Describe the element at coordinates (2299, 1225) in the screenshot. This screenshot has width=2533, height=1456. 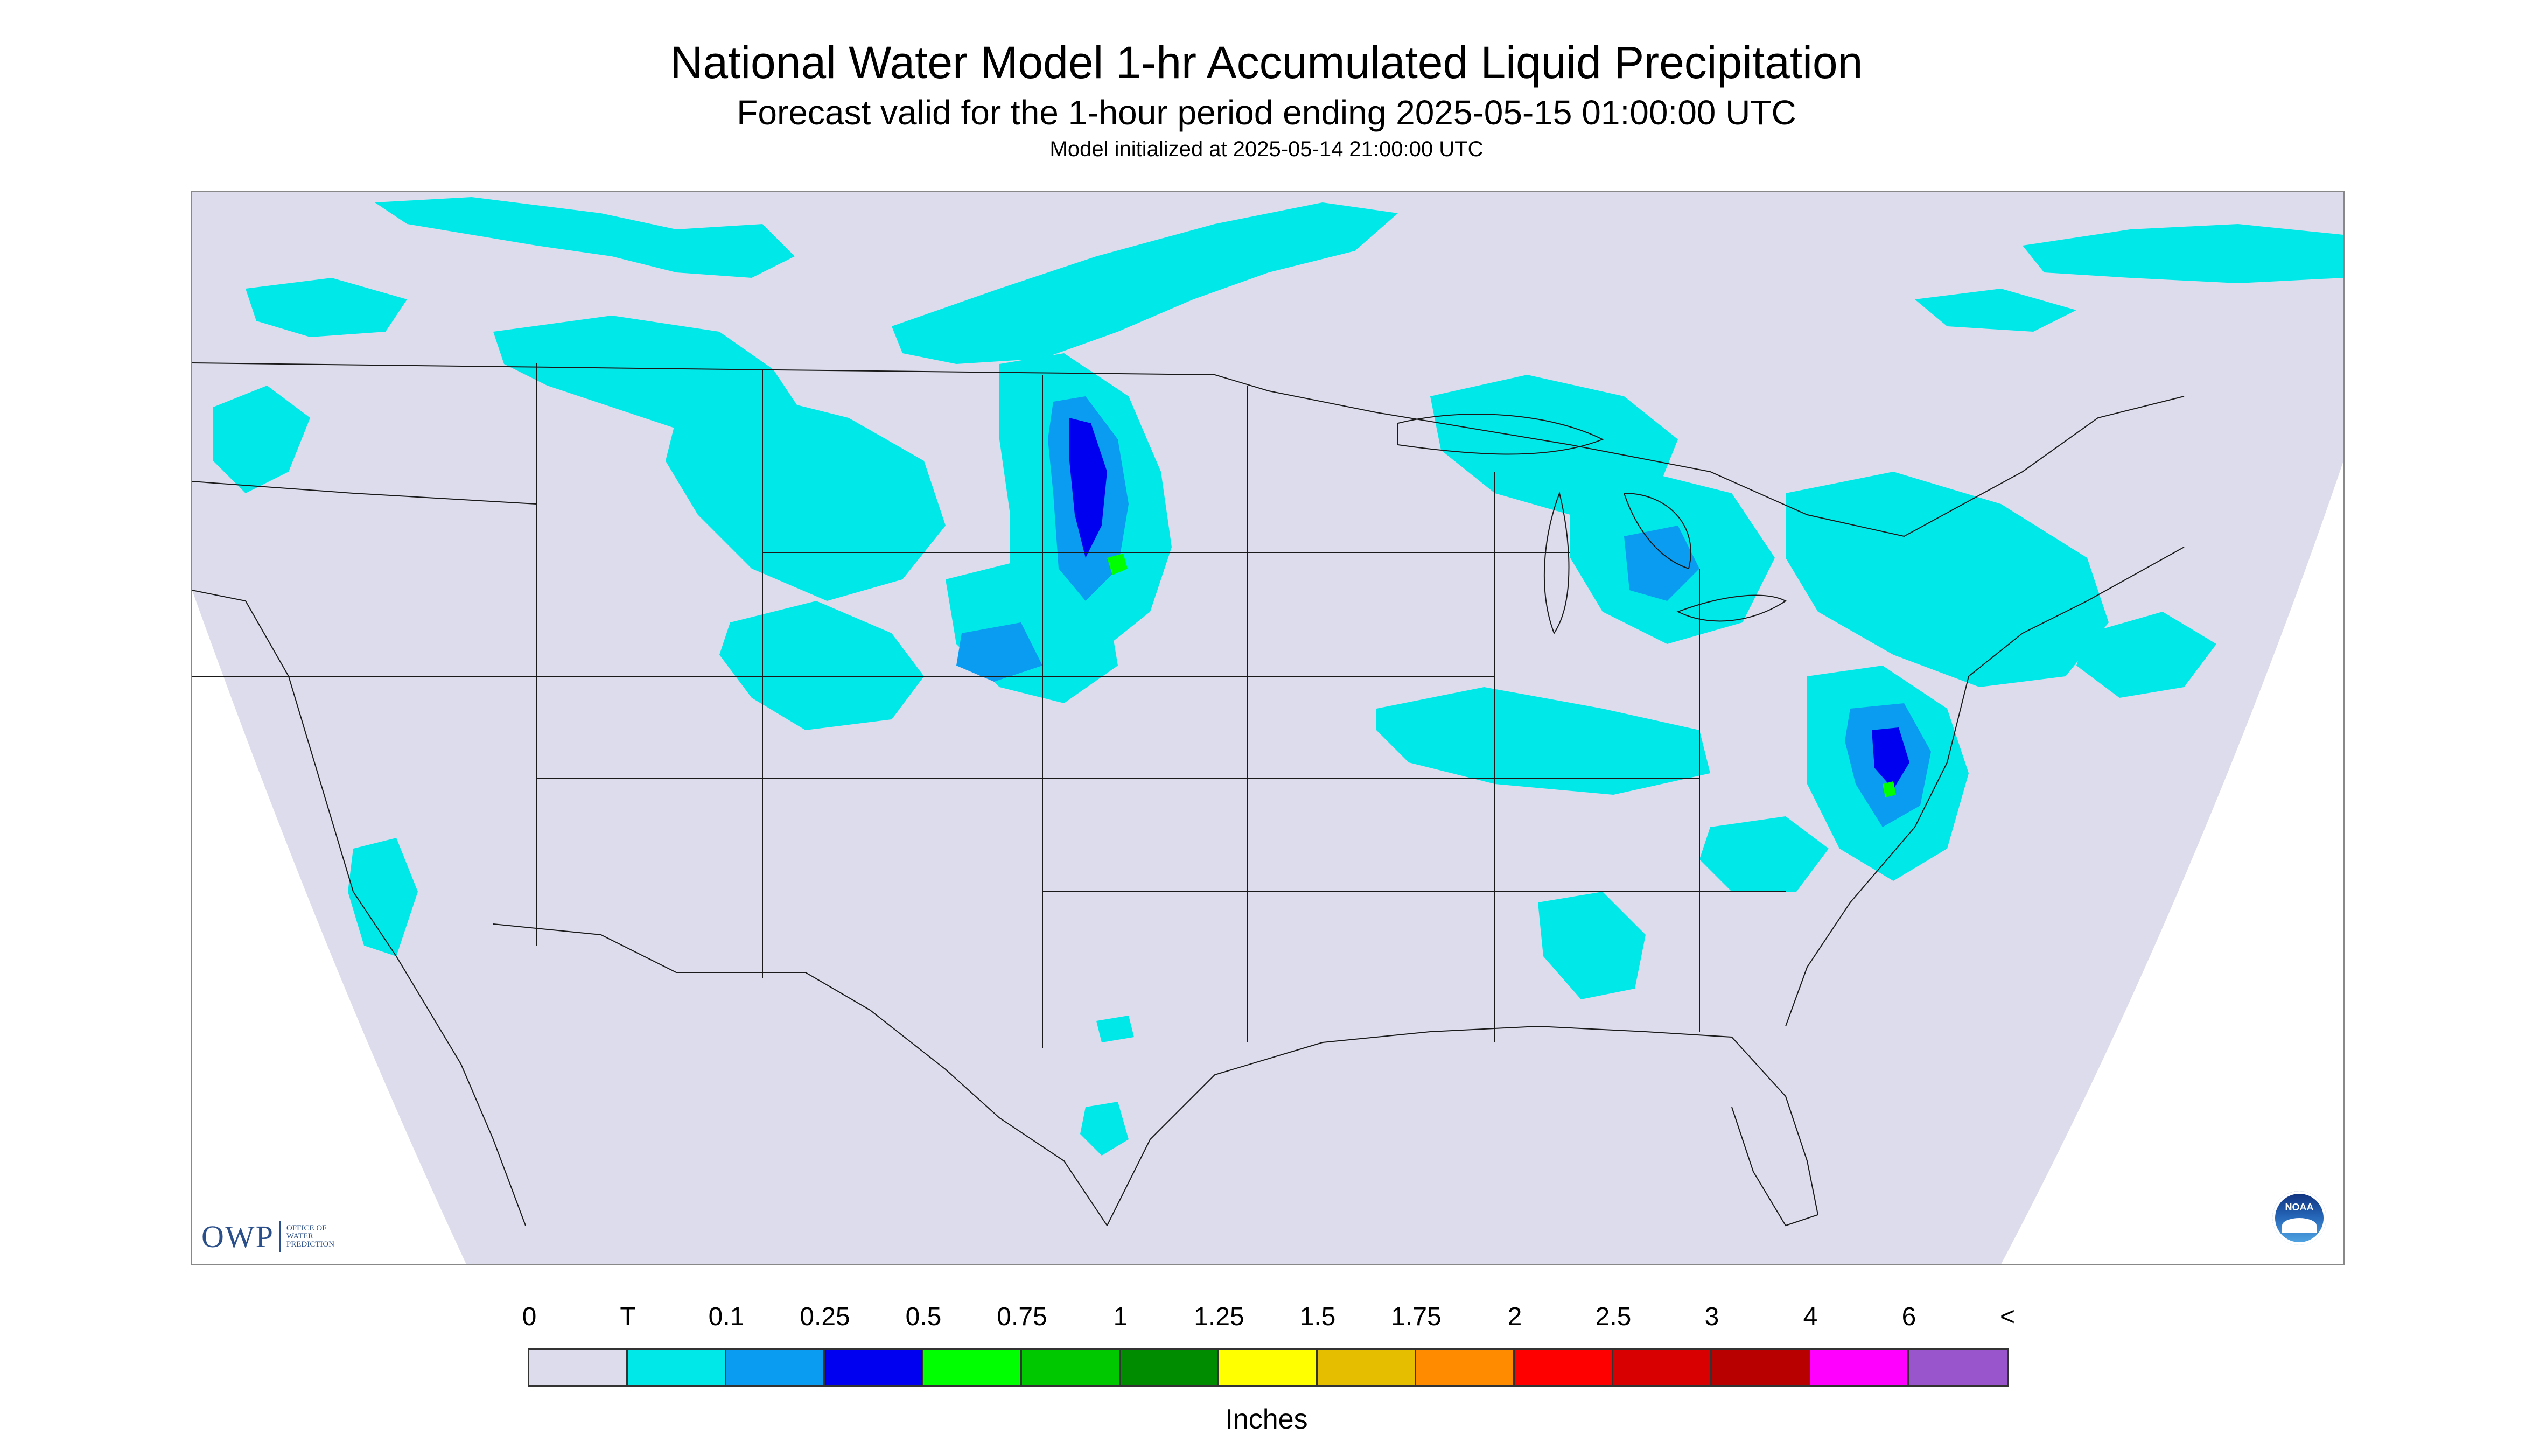
I see `noaa-gull-shape` at that location.